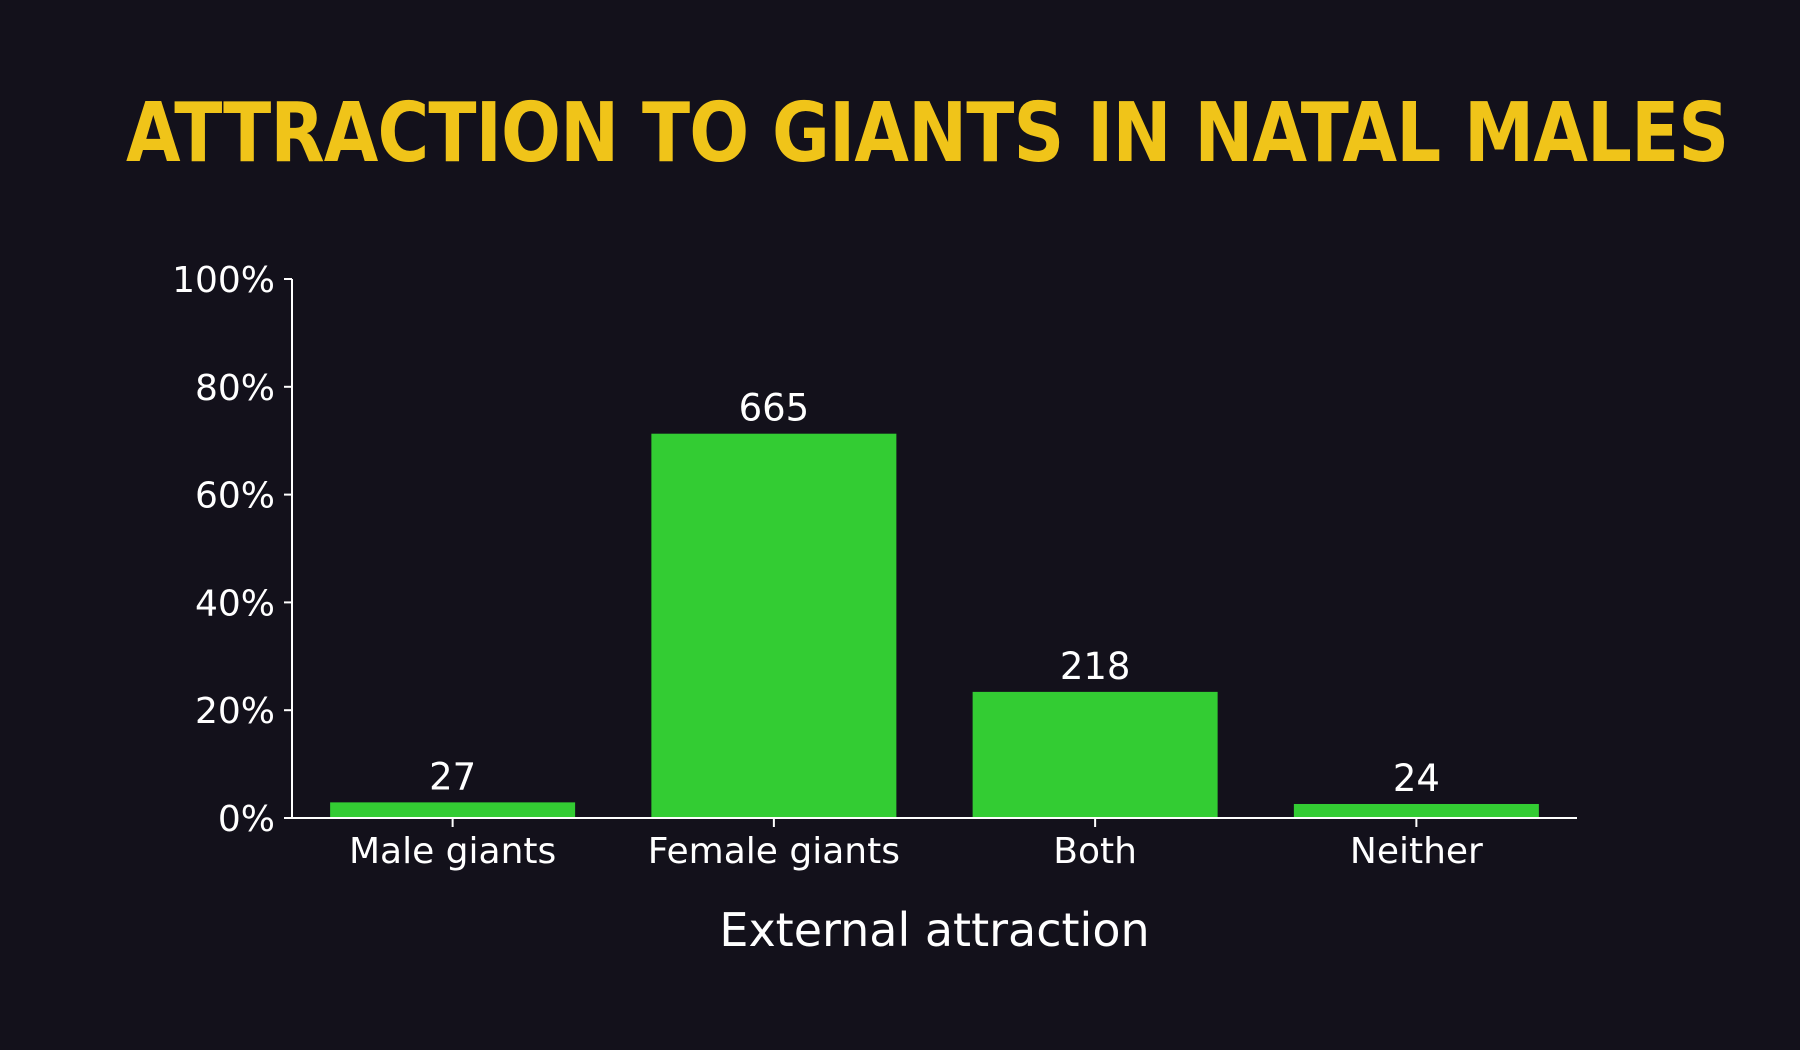 The height and width of the screenshot is (1050, 1800). Describe the element at coordinates (927, 133) in the screenshot. I see `chart-title: ATTRACTION TO GIANTS IN NATAL MALES` at that location.